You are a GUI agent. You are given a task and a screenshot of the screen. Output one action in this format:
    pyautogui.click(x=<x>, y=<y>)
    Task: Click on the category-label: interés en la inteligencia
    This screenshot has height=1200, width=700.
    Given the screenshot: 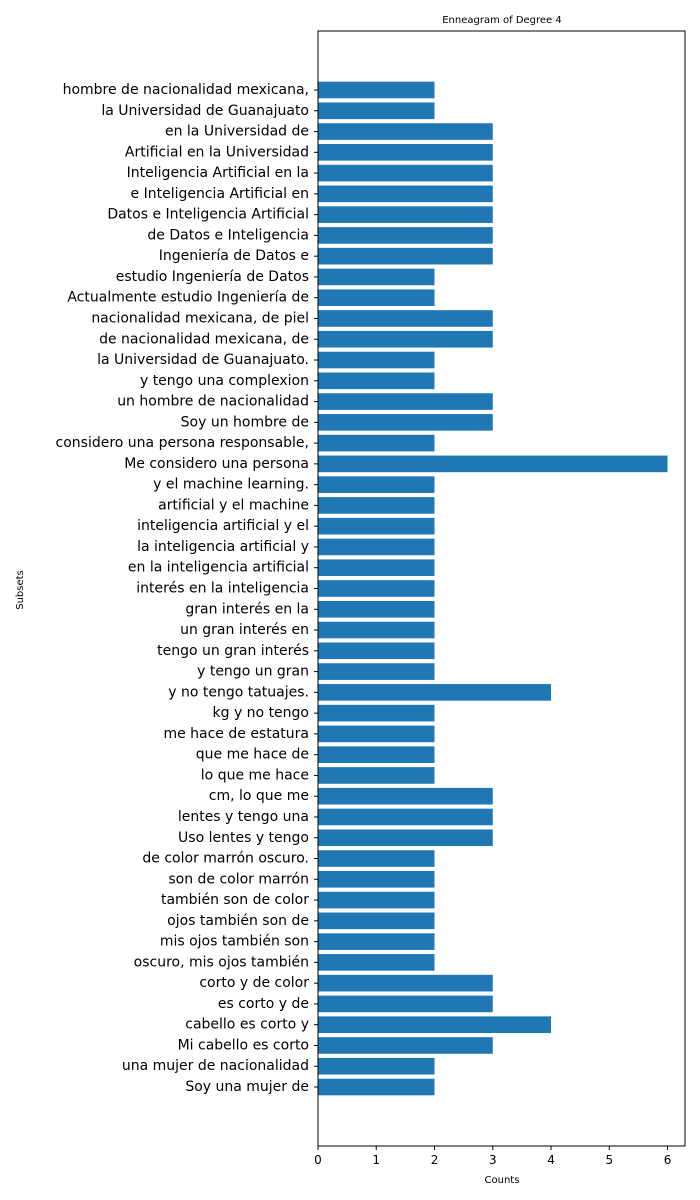 What is the action you would take?
    pyautogui.click(x=222, y=589)
    